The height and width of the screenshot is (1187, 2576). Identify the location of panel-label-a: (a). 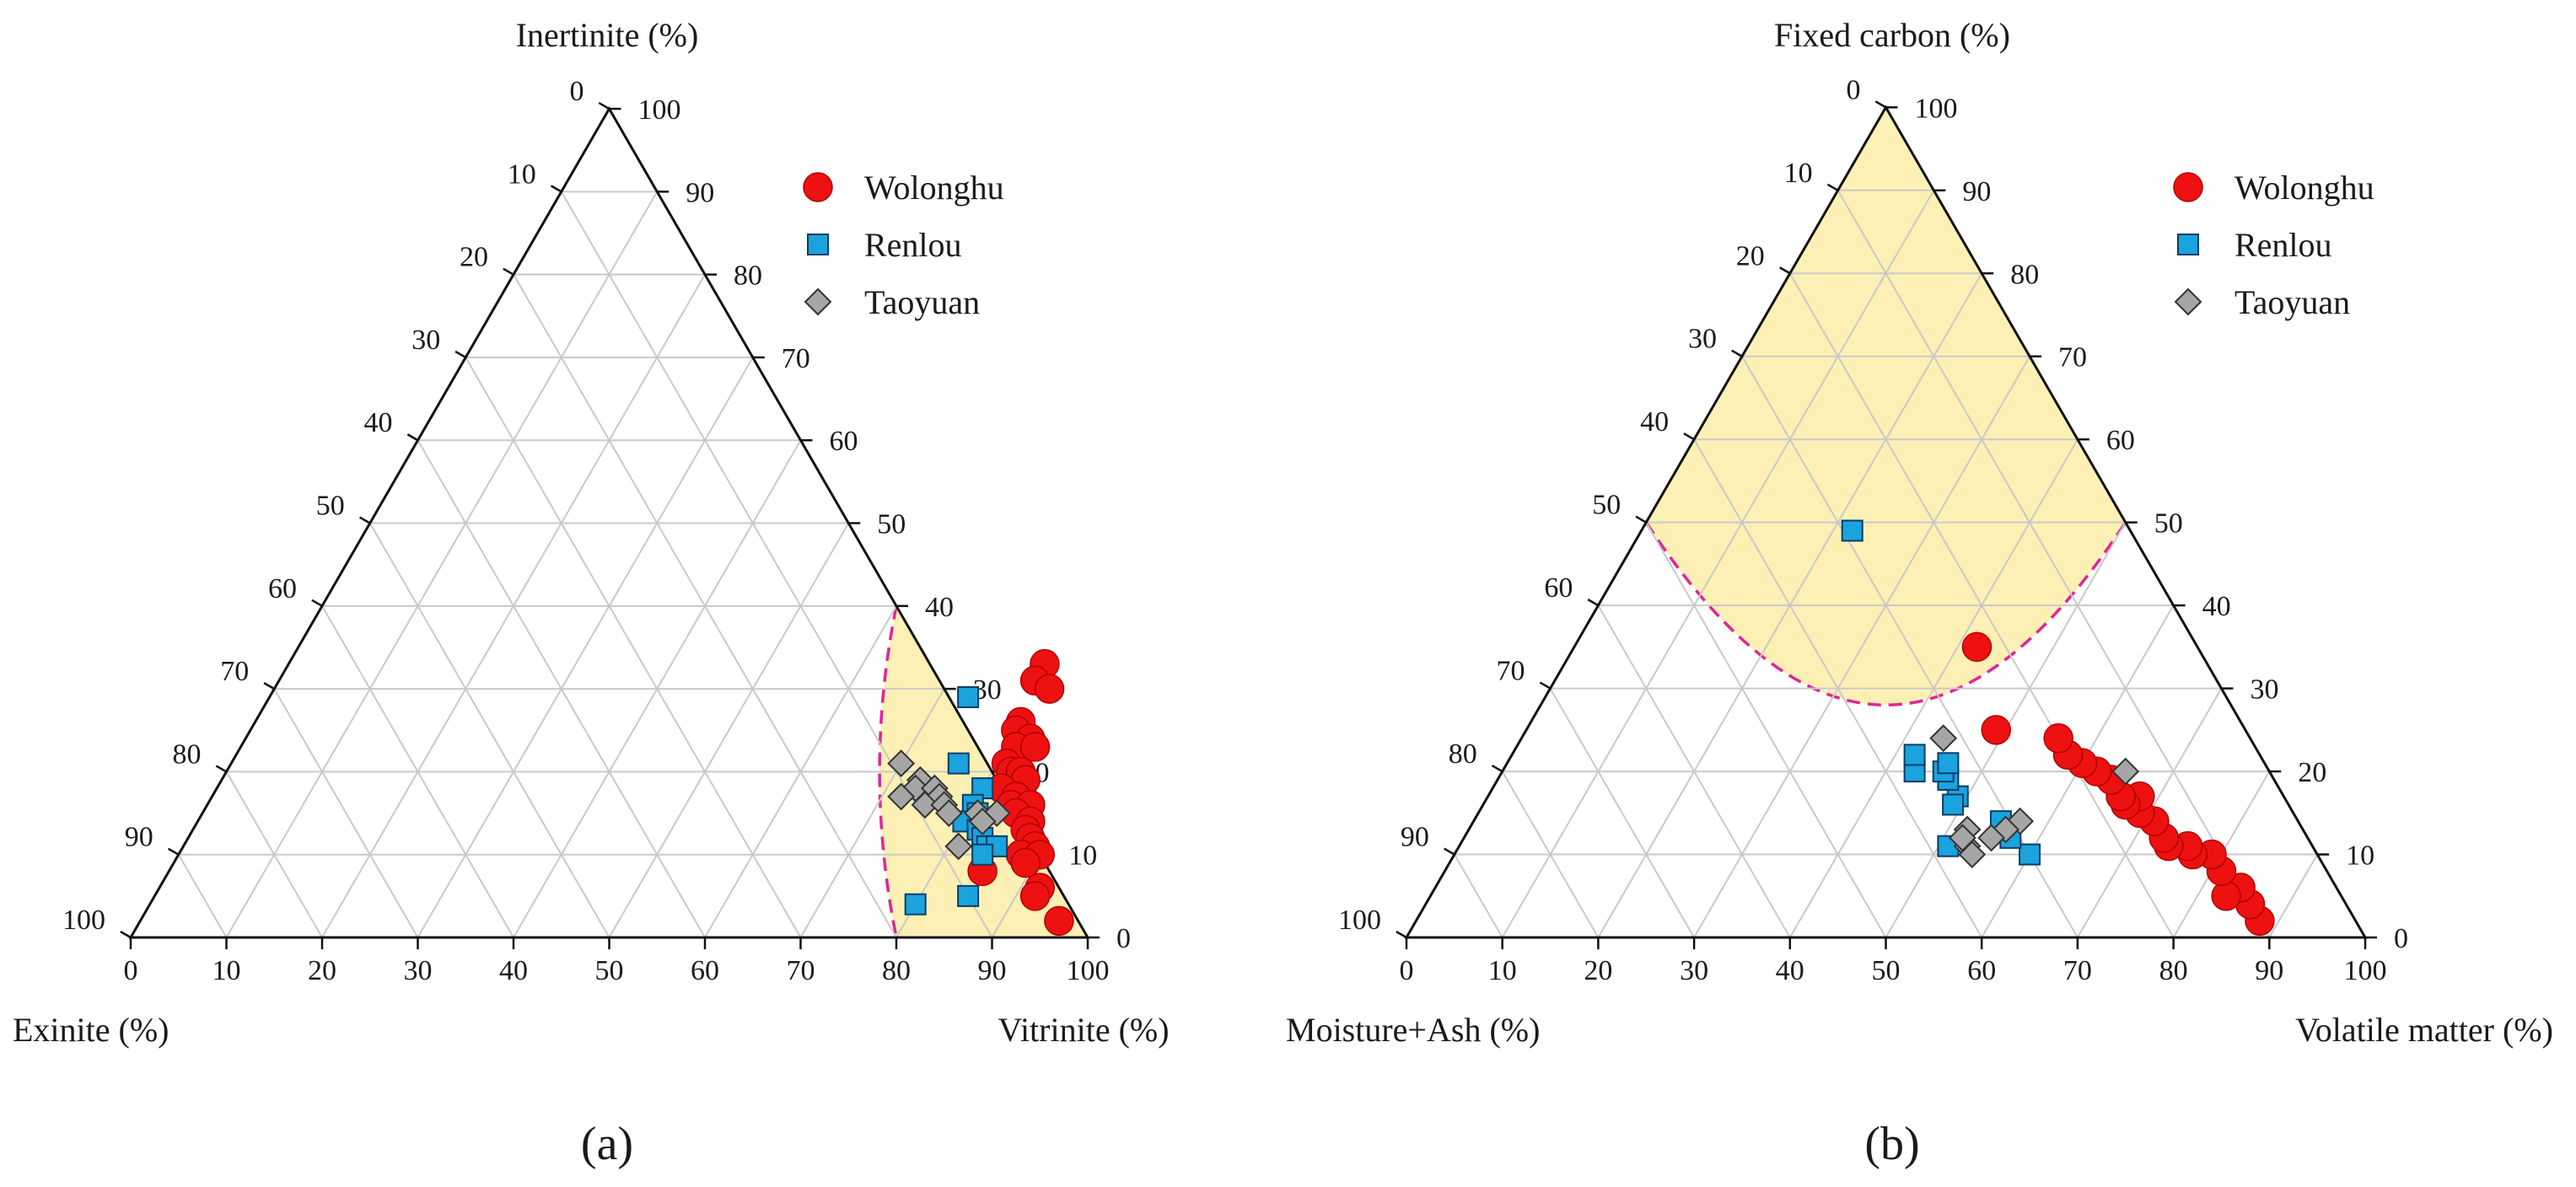
(607, 1144).